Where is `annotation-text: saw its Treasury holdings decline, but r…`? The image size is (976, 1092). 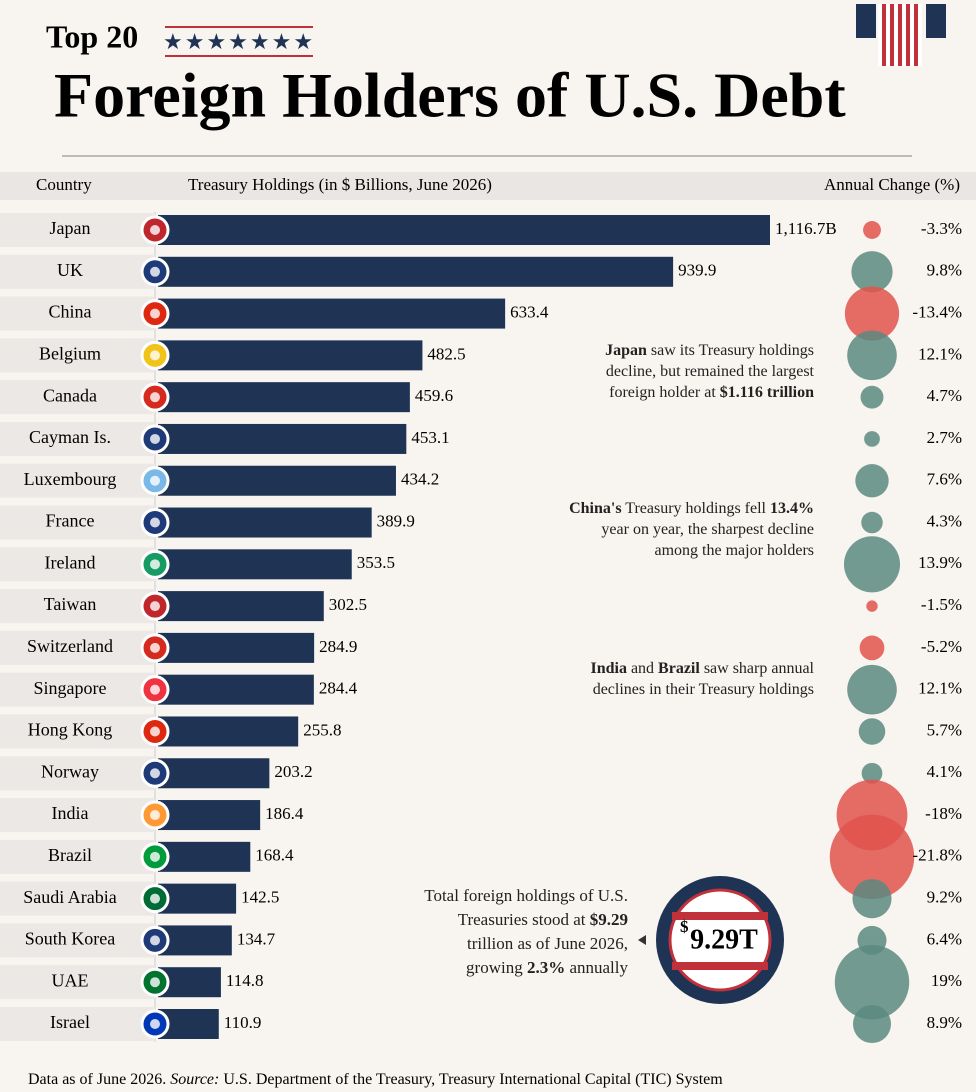 annotation-text: saw its Treasury holdings decline, but r… is located at coordinates (709, 371).